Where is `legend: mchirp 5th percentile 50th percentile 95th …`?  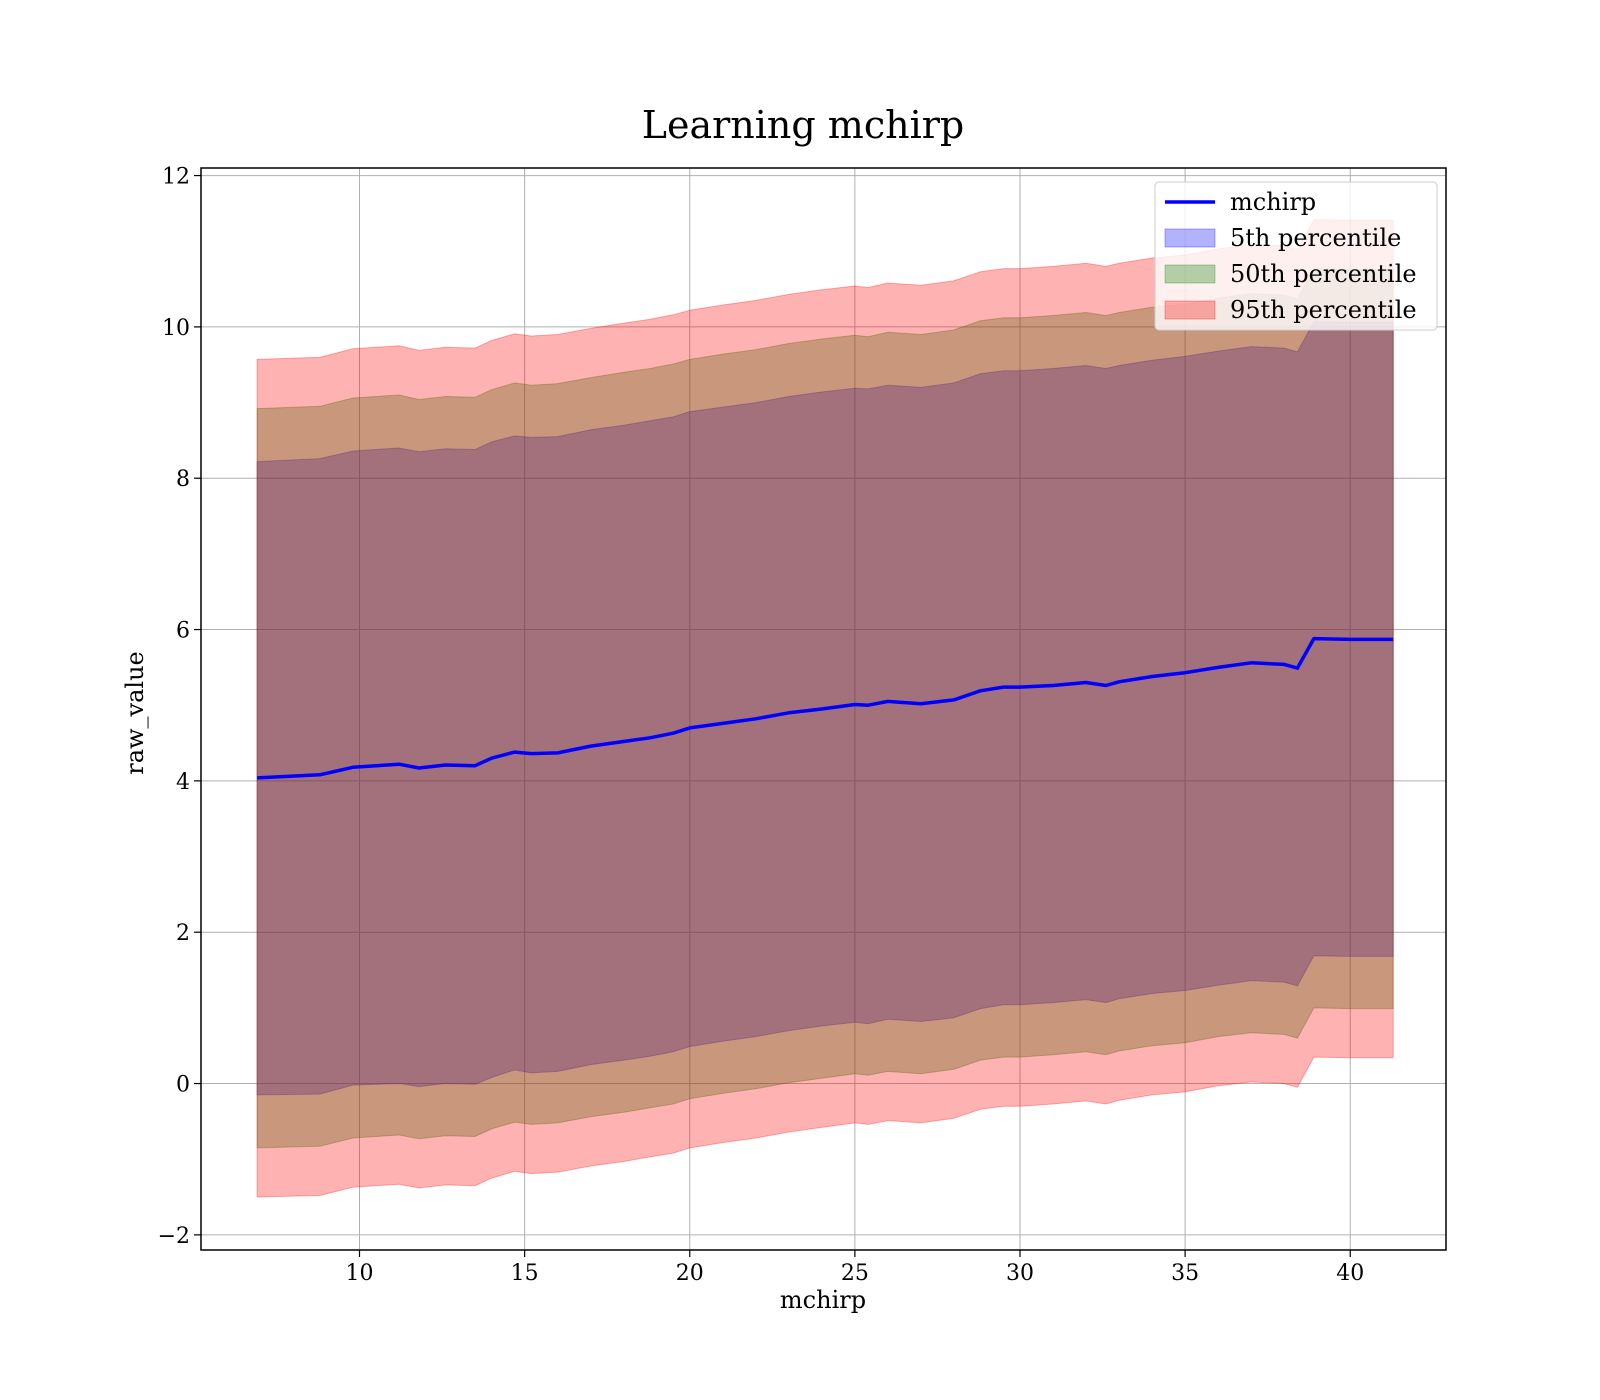 legend: mchirp 5th percentile 50th percentile 95th … is located at coordinates (1296, 256).